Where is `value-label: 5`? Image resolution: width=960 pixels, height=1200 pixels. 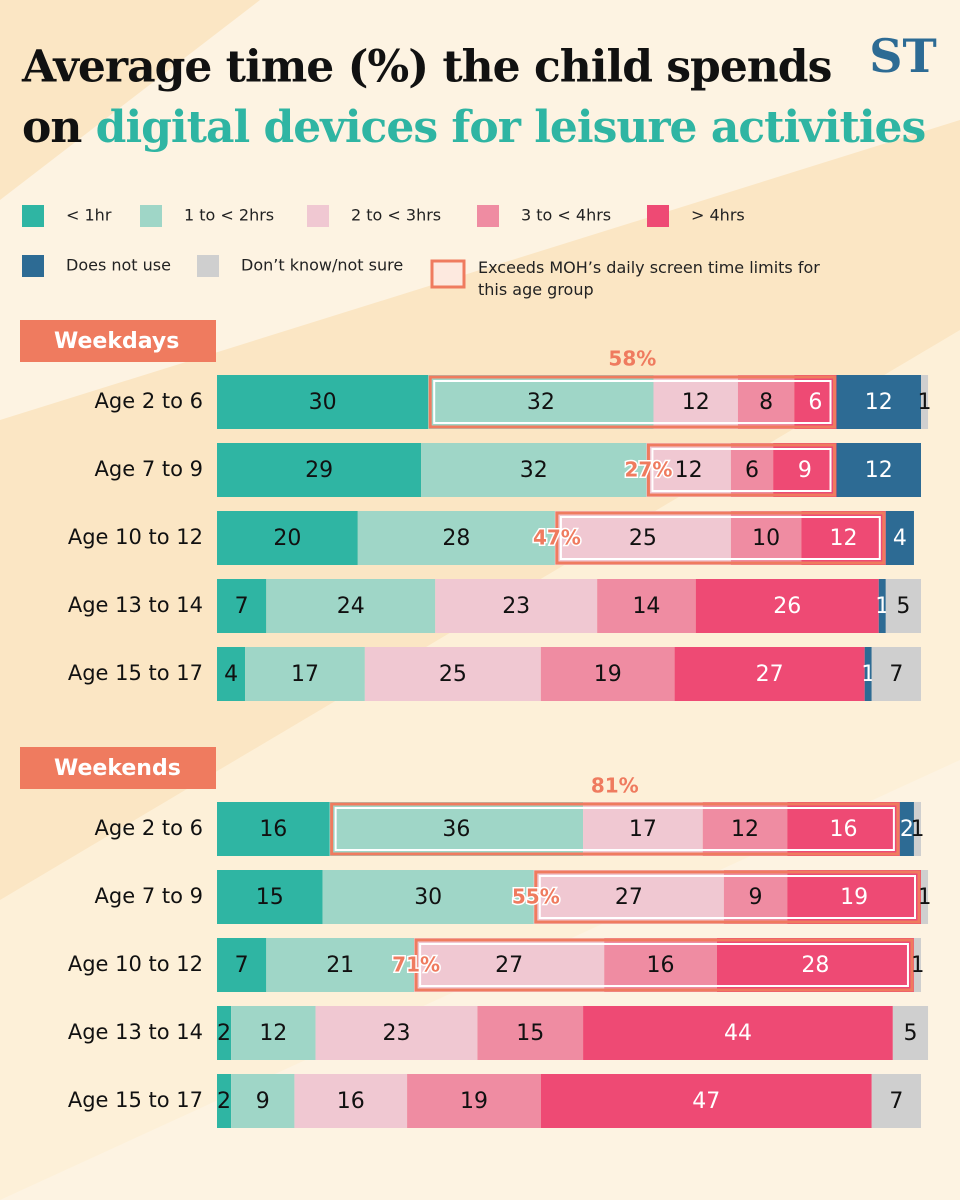 value-label: 5 is located at coordinates (910, 1033).